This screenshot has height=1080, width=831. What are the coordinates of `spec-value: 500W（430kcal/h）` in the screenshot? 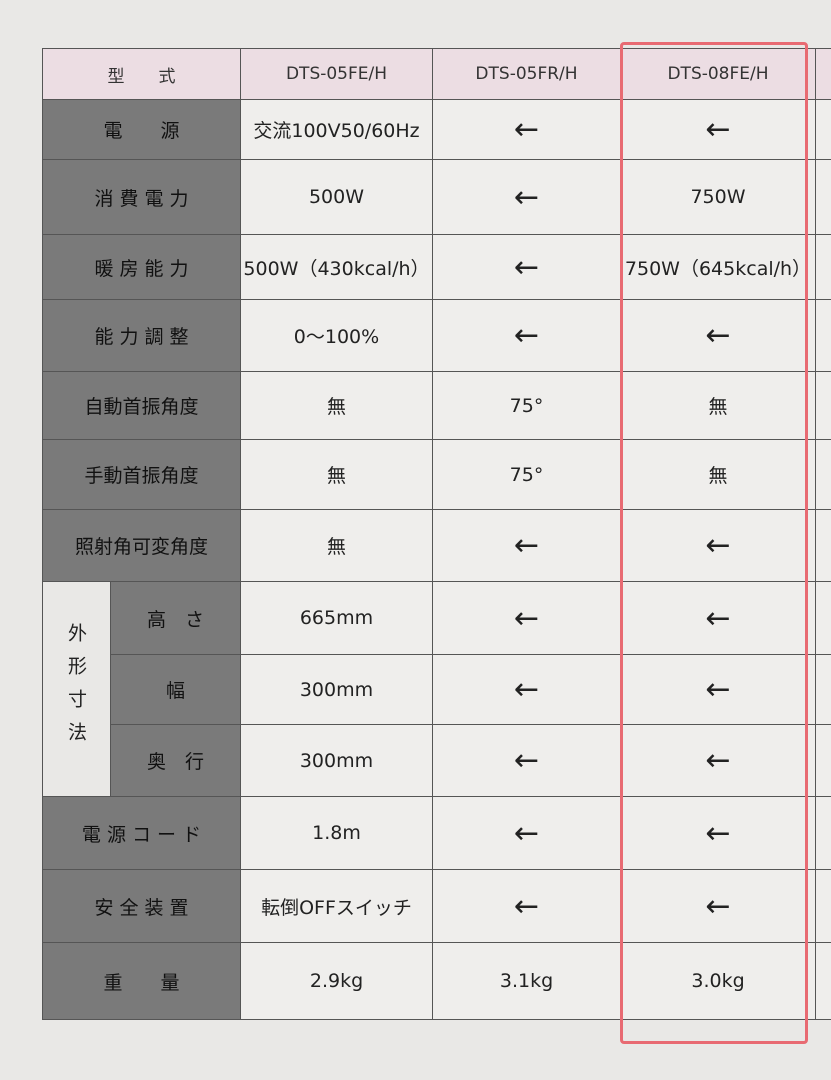 It's located at (336, 267).